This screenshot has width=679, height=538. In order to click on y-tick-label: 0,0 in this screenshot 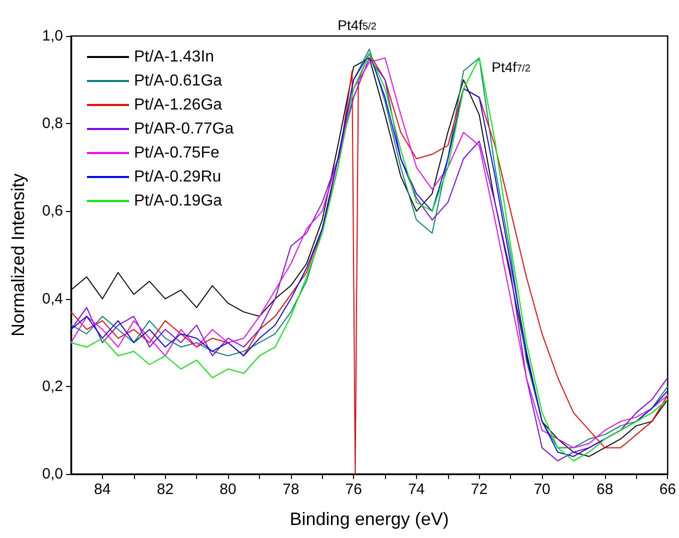, I will do `click(52, 474)`.